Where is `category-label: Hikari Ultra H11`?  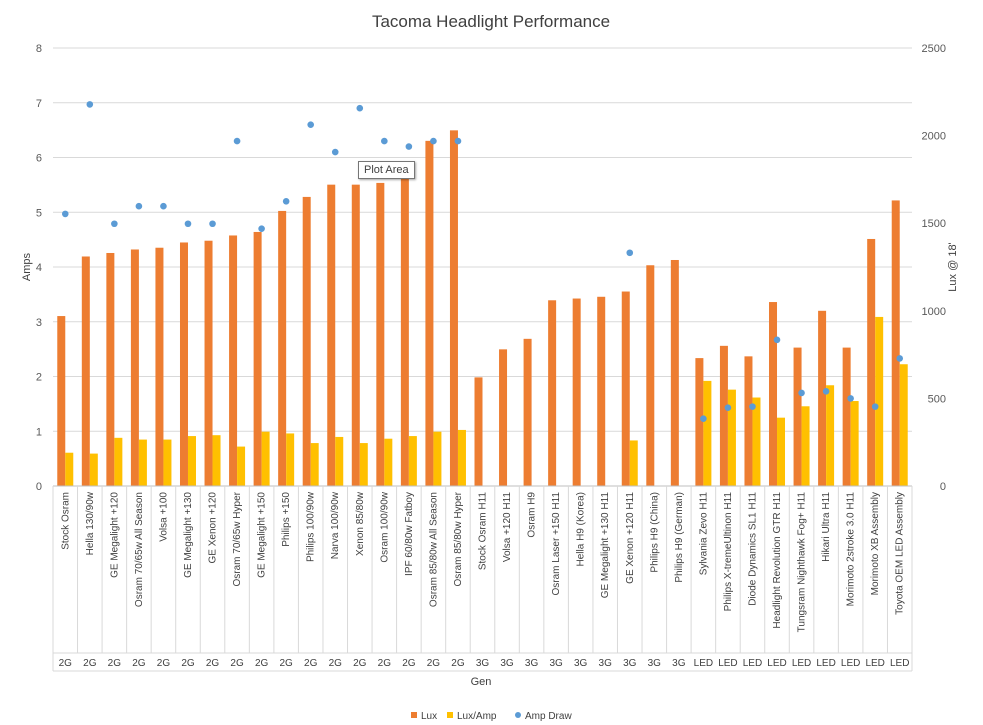
category-label: Hikari Ultra H11 is located at coordinates (826, 527).